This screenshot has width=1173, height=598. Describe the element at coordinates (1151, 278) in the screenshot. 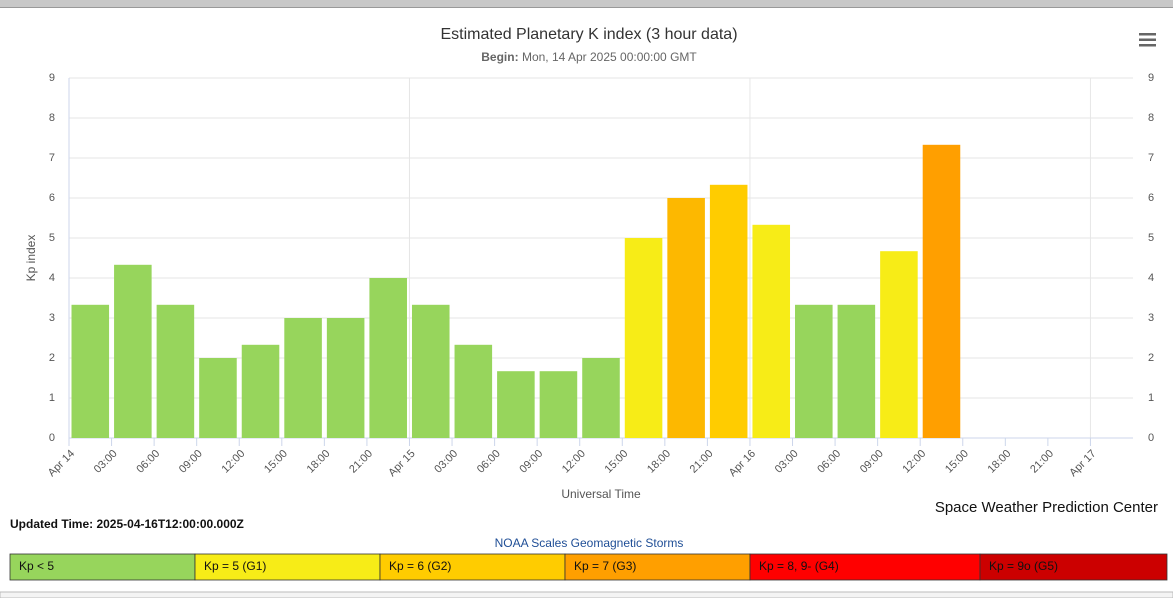

I see `y2-tick-label: 4` at that location.